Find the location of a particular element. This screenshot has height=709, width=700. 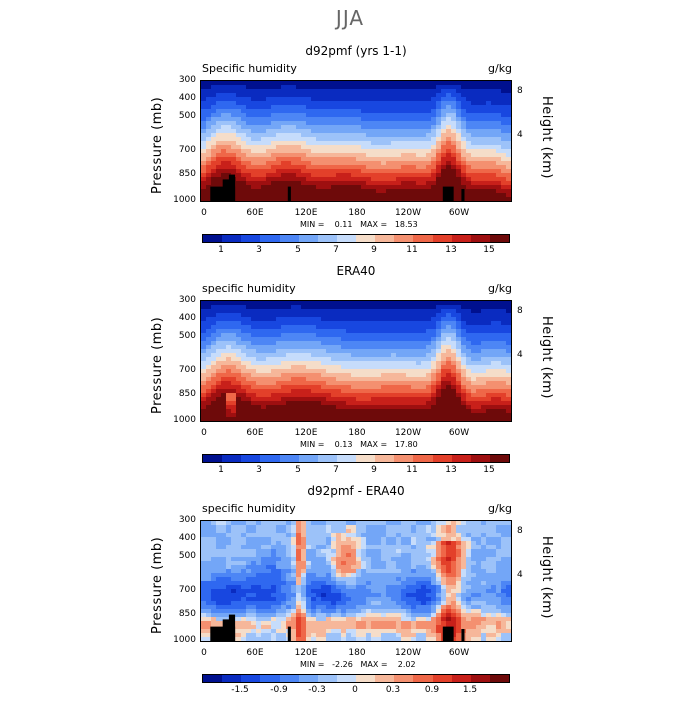

chart-title: ERA40 is located at coordinates (356, 271).